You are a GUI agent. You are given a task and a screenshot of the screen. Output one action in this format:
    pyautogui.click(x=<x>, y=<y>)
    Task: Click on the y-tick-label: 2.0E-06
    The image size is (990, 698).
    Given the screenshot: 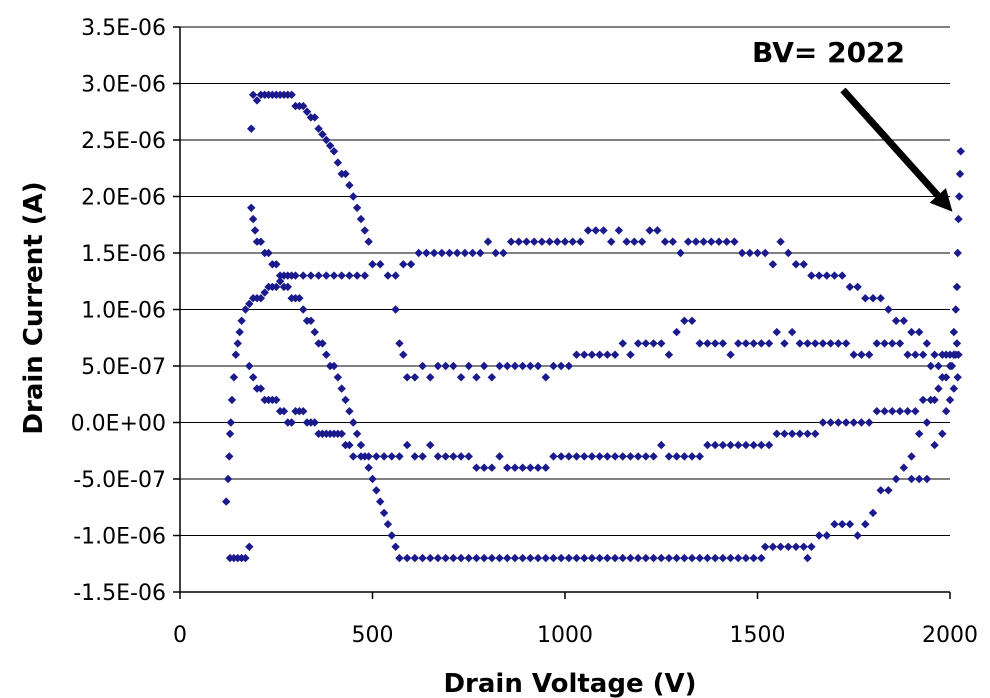 What is the action you would take?
    pyautogui.click(x=123, y=198)
    